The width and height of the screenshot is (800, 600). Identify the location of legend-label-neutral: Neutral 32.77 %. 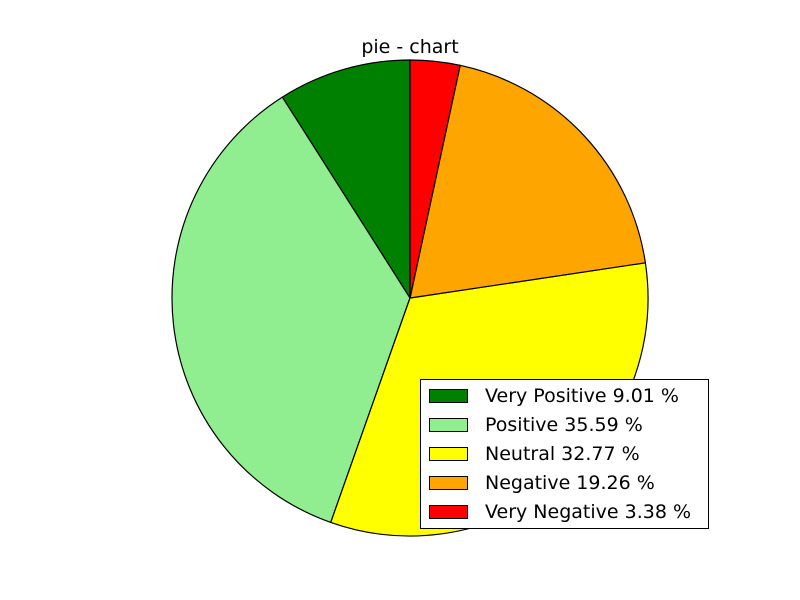
(562, 454).